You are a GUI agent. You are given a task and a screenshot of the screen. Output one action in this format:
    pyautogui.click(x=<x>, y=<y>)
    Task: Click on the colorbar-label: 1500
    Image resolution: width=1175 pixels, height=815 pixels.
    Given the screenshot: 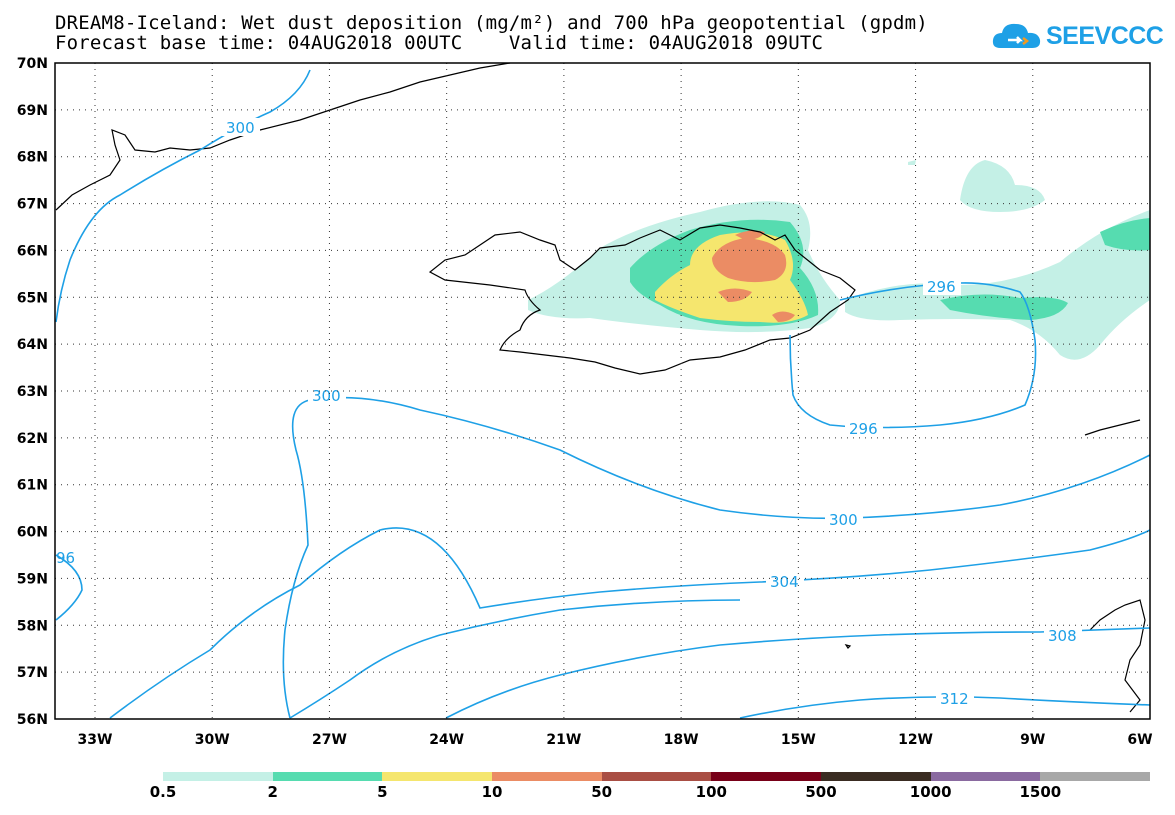 What is the action you would take?
    pyautogui.click(x=1040, y=792)
    